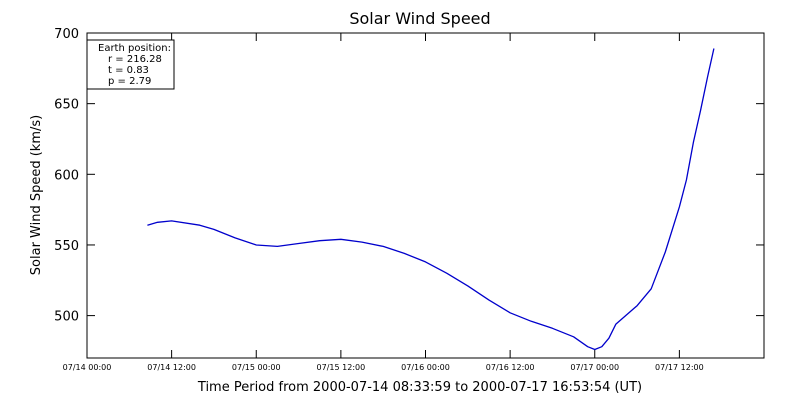 The height and width of the screenshot is (400, 800). I want to click on legend-line-t: t = 0.83, so click(128, 70).